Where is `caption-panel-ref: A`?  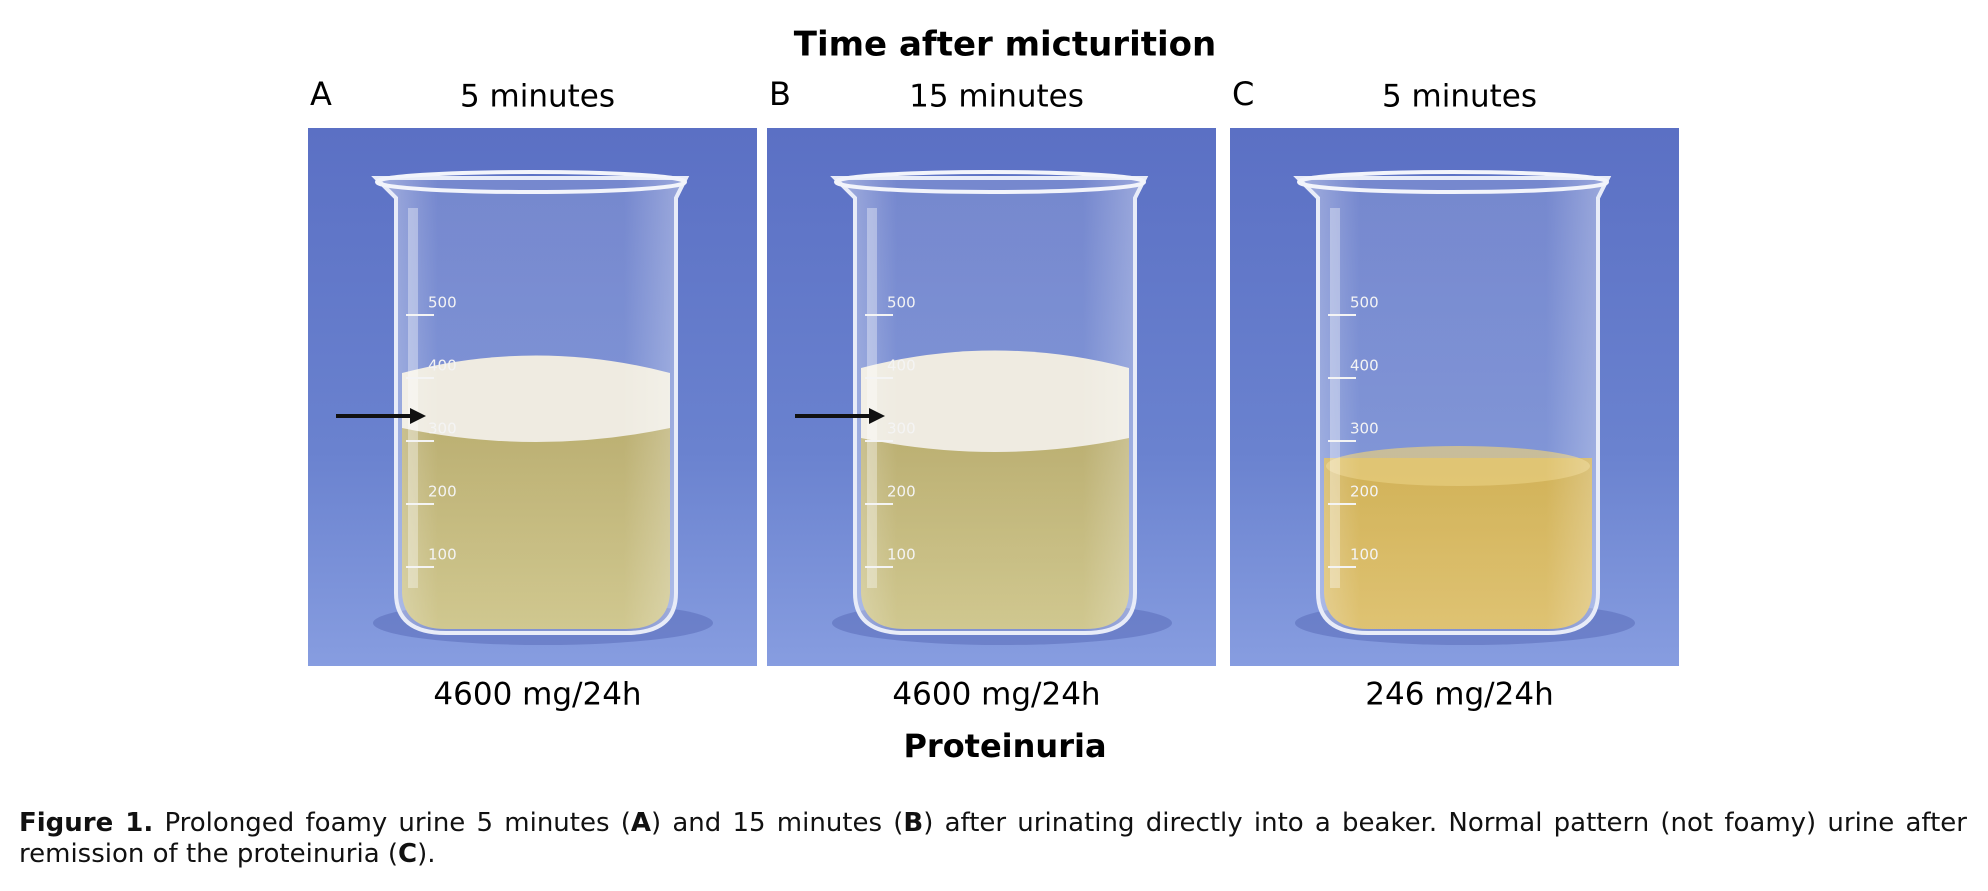 caption-panel-ref: A is located at coordinates (640, 823).